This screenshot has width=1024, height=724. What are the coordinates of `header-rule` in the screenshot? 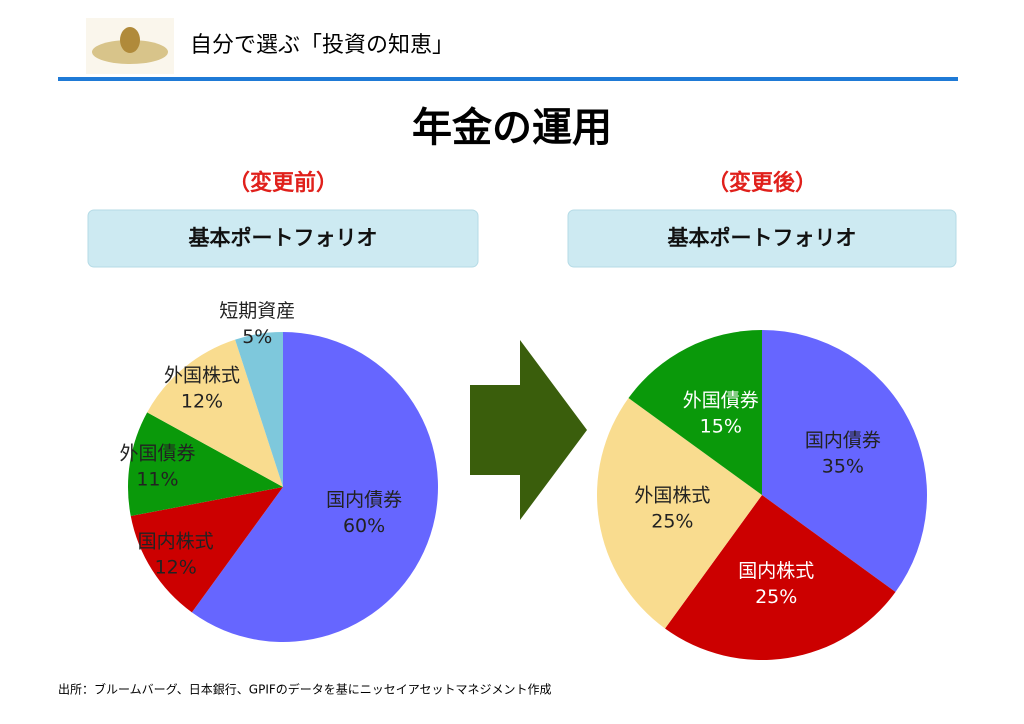 It's located at (508, 79).